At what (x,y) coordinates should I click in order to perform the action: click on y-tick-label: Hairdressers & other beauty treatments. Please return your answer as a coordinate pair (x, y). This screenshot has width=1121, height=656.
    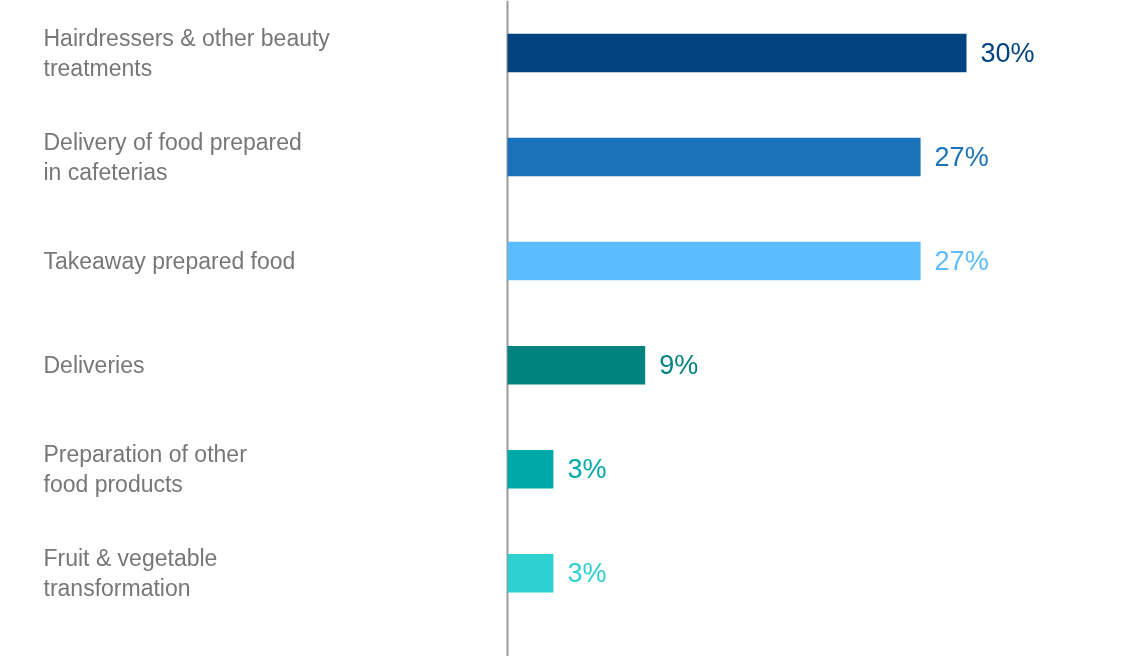
    Looking at the image, I should click on (187, 53).